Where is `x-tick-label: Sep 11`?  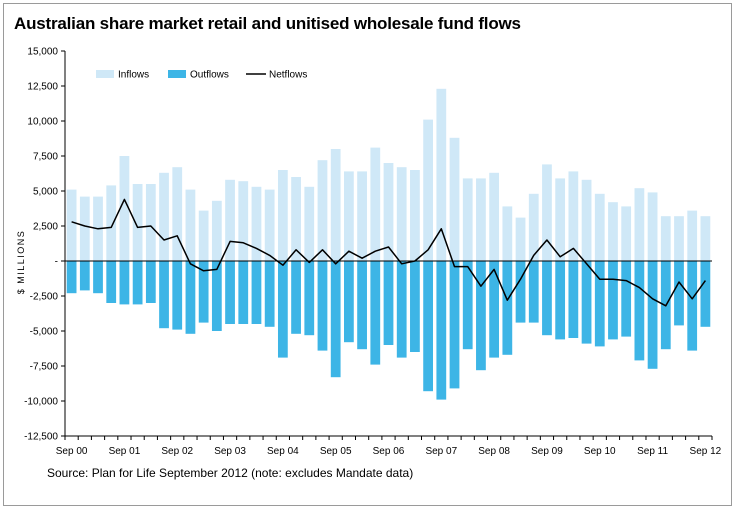 x-tick-label: Sep 11 is located at coordinates (652, 451).